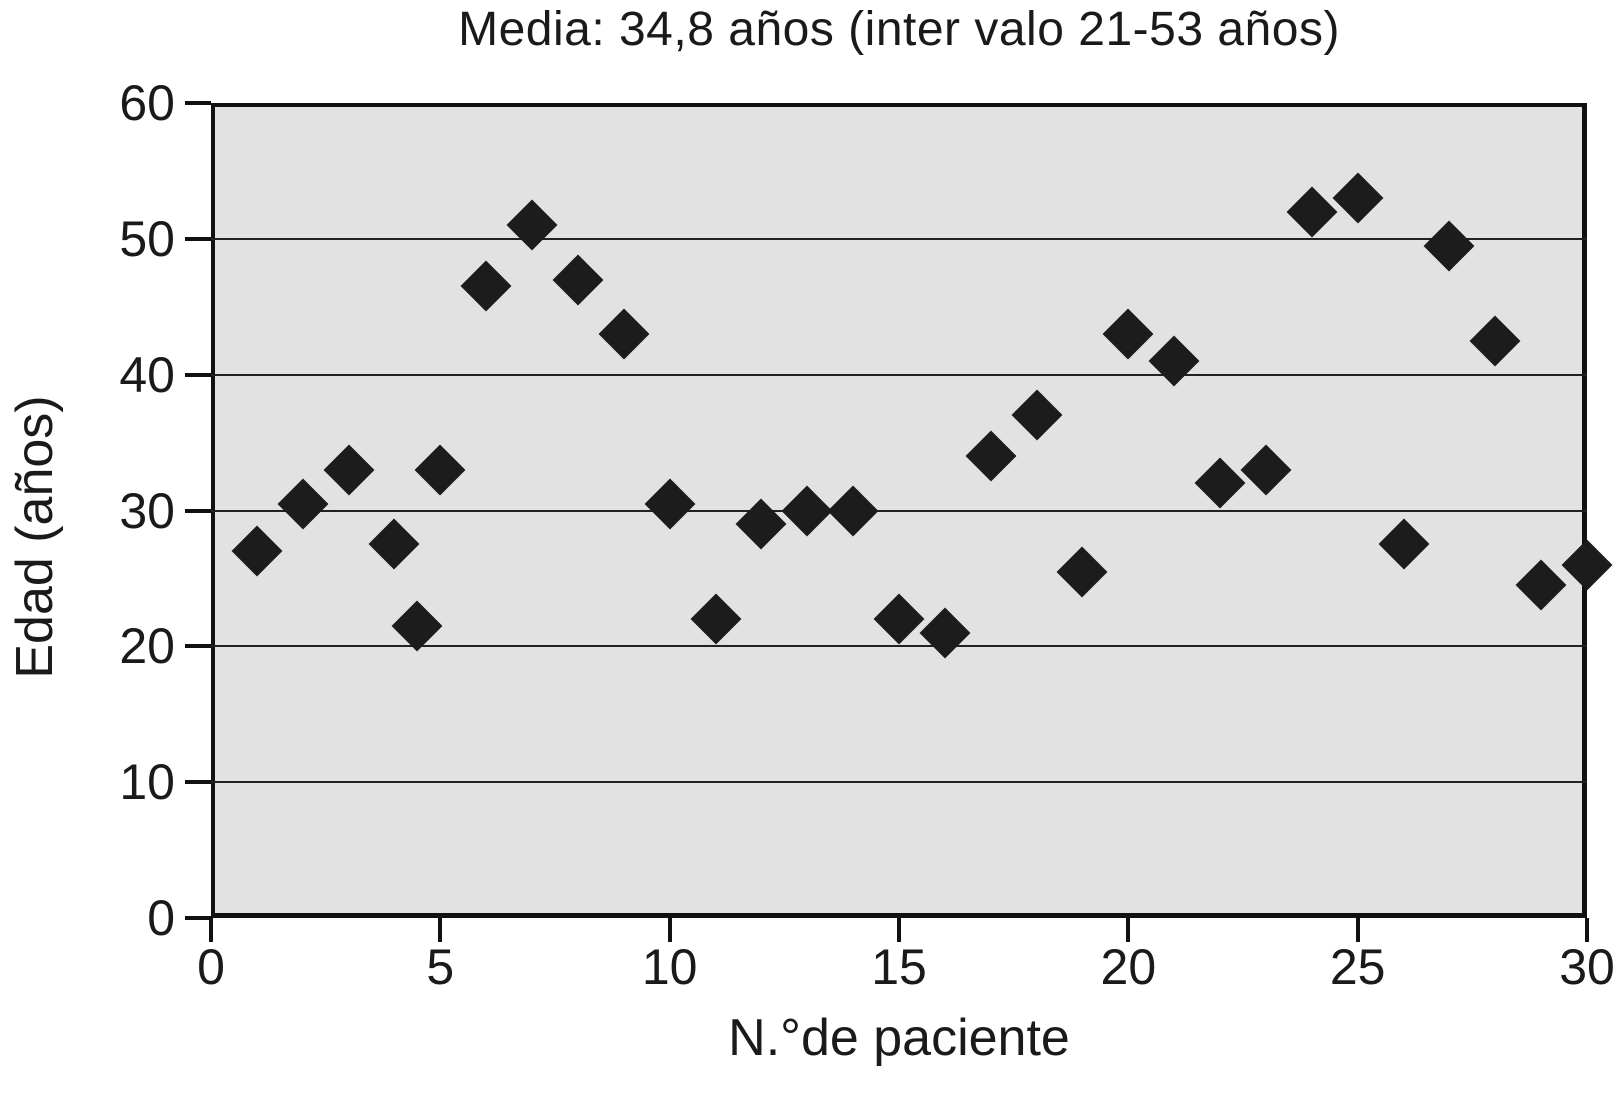  Describe the element at coordinates (35, 537) in the screenshot. I see `y-axis-title: Edad (años)` at that location.